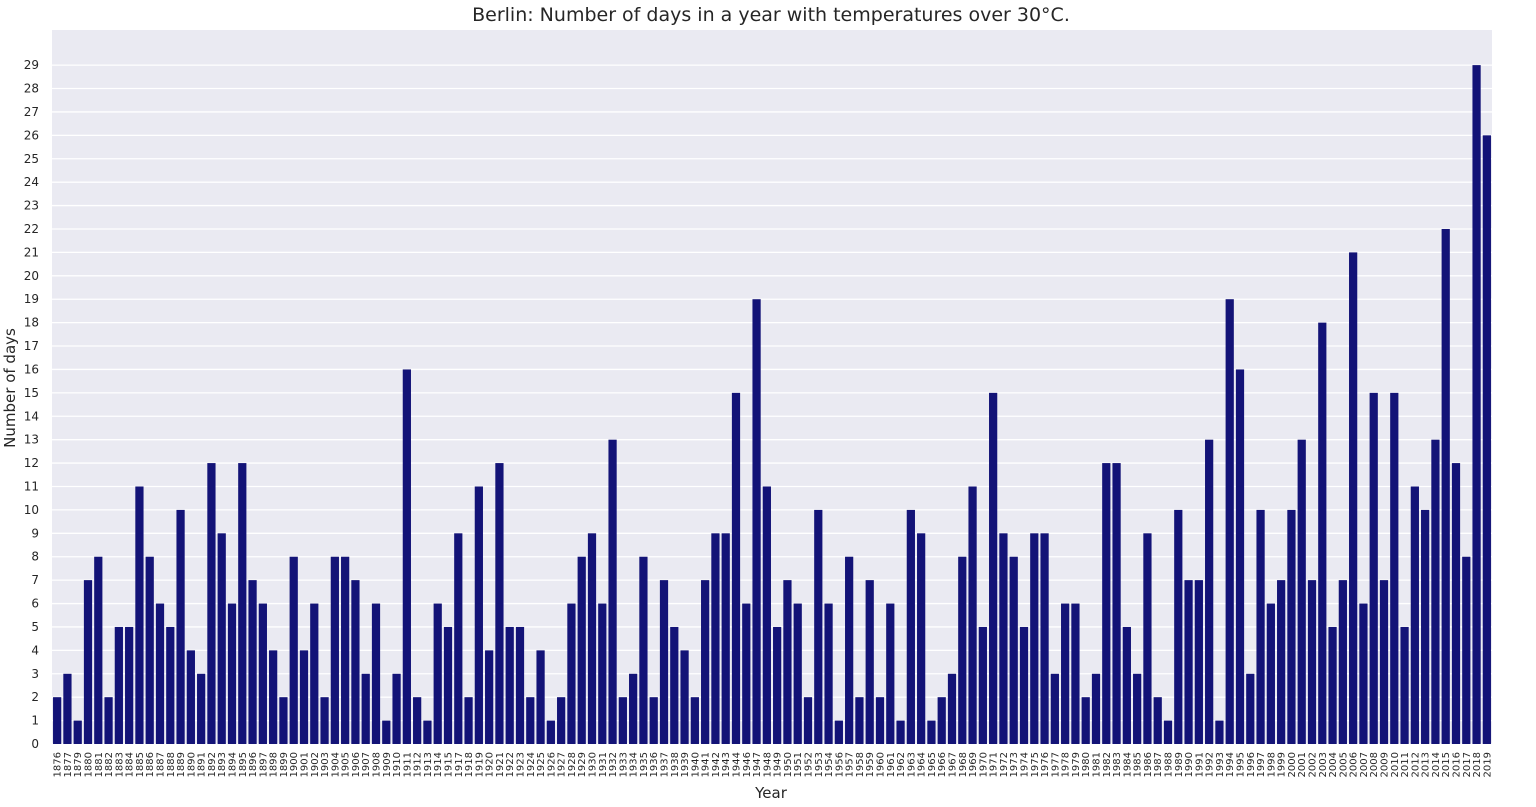 The height and width of the screenshot is (807, 1536). What do you see at coordinates (119, 764) in the screenshot?
I see `x-tick-label: 1883` at bounding box center [119, 764].